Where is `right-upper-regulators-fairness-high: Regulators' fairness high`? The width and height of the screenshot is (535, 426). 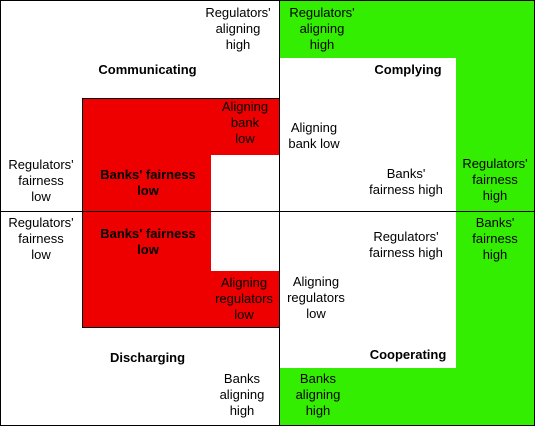
right-upper-regulators-fairness-high: Regulators' fairness high is located at coordinates (495, 179).